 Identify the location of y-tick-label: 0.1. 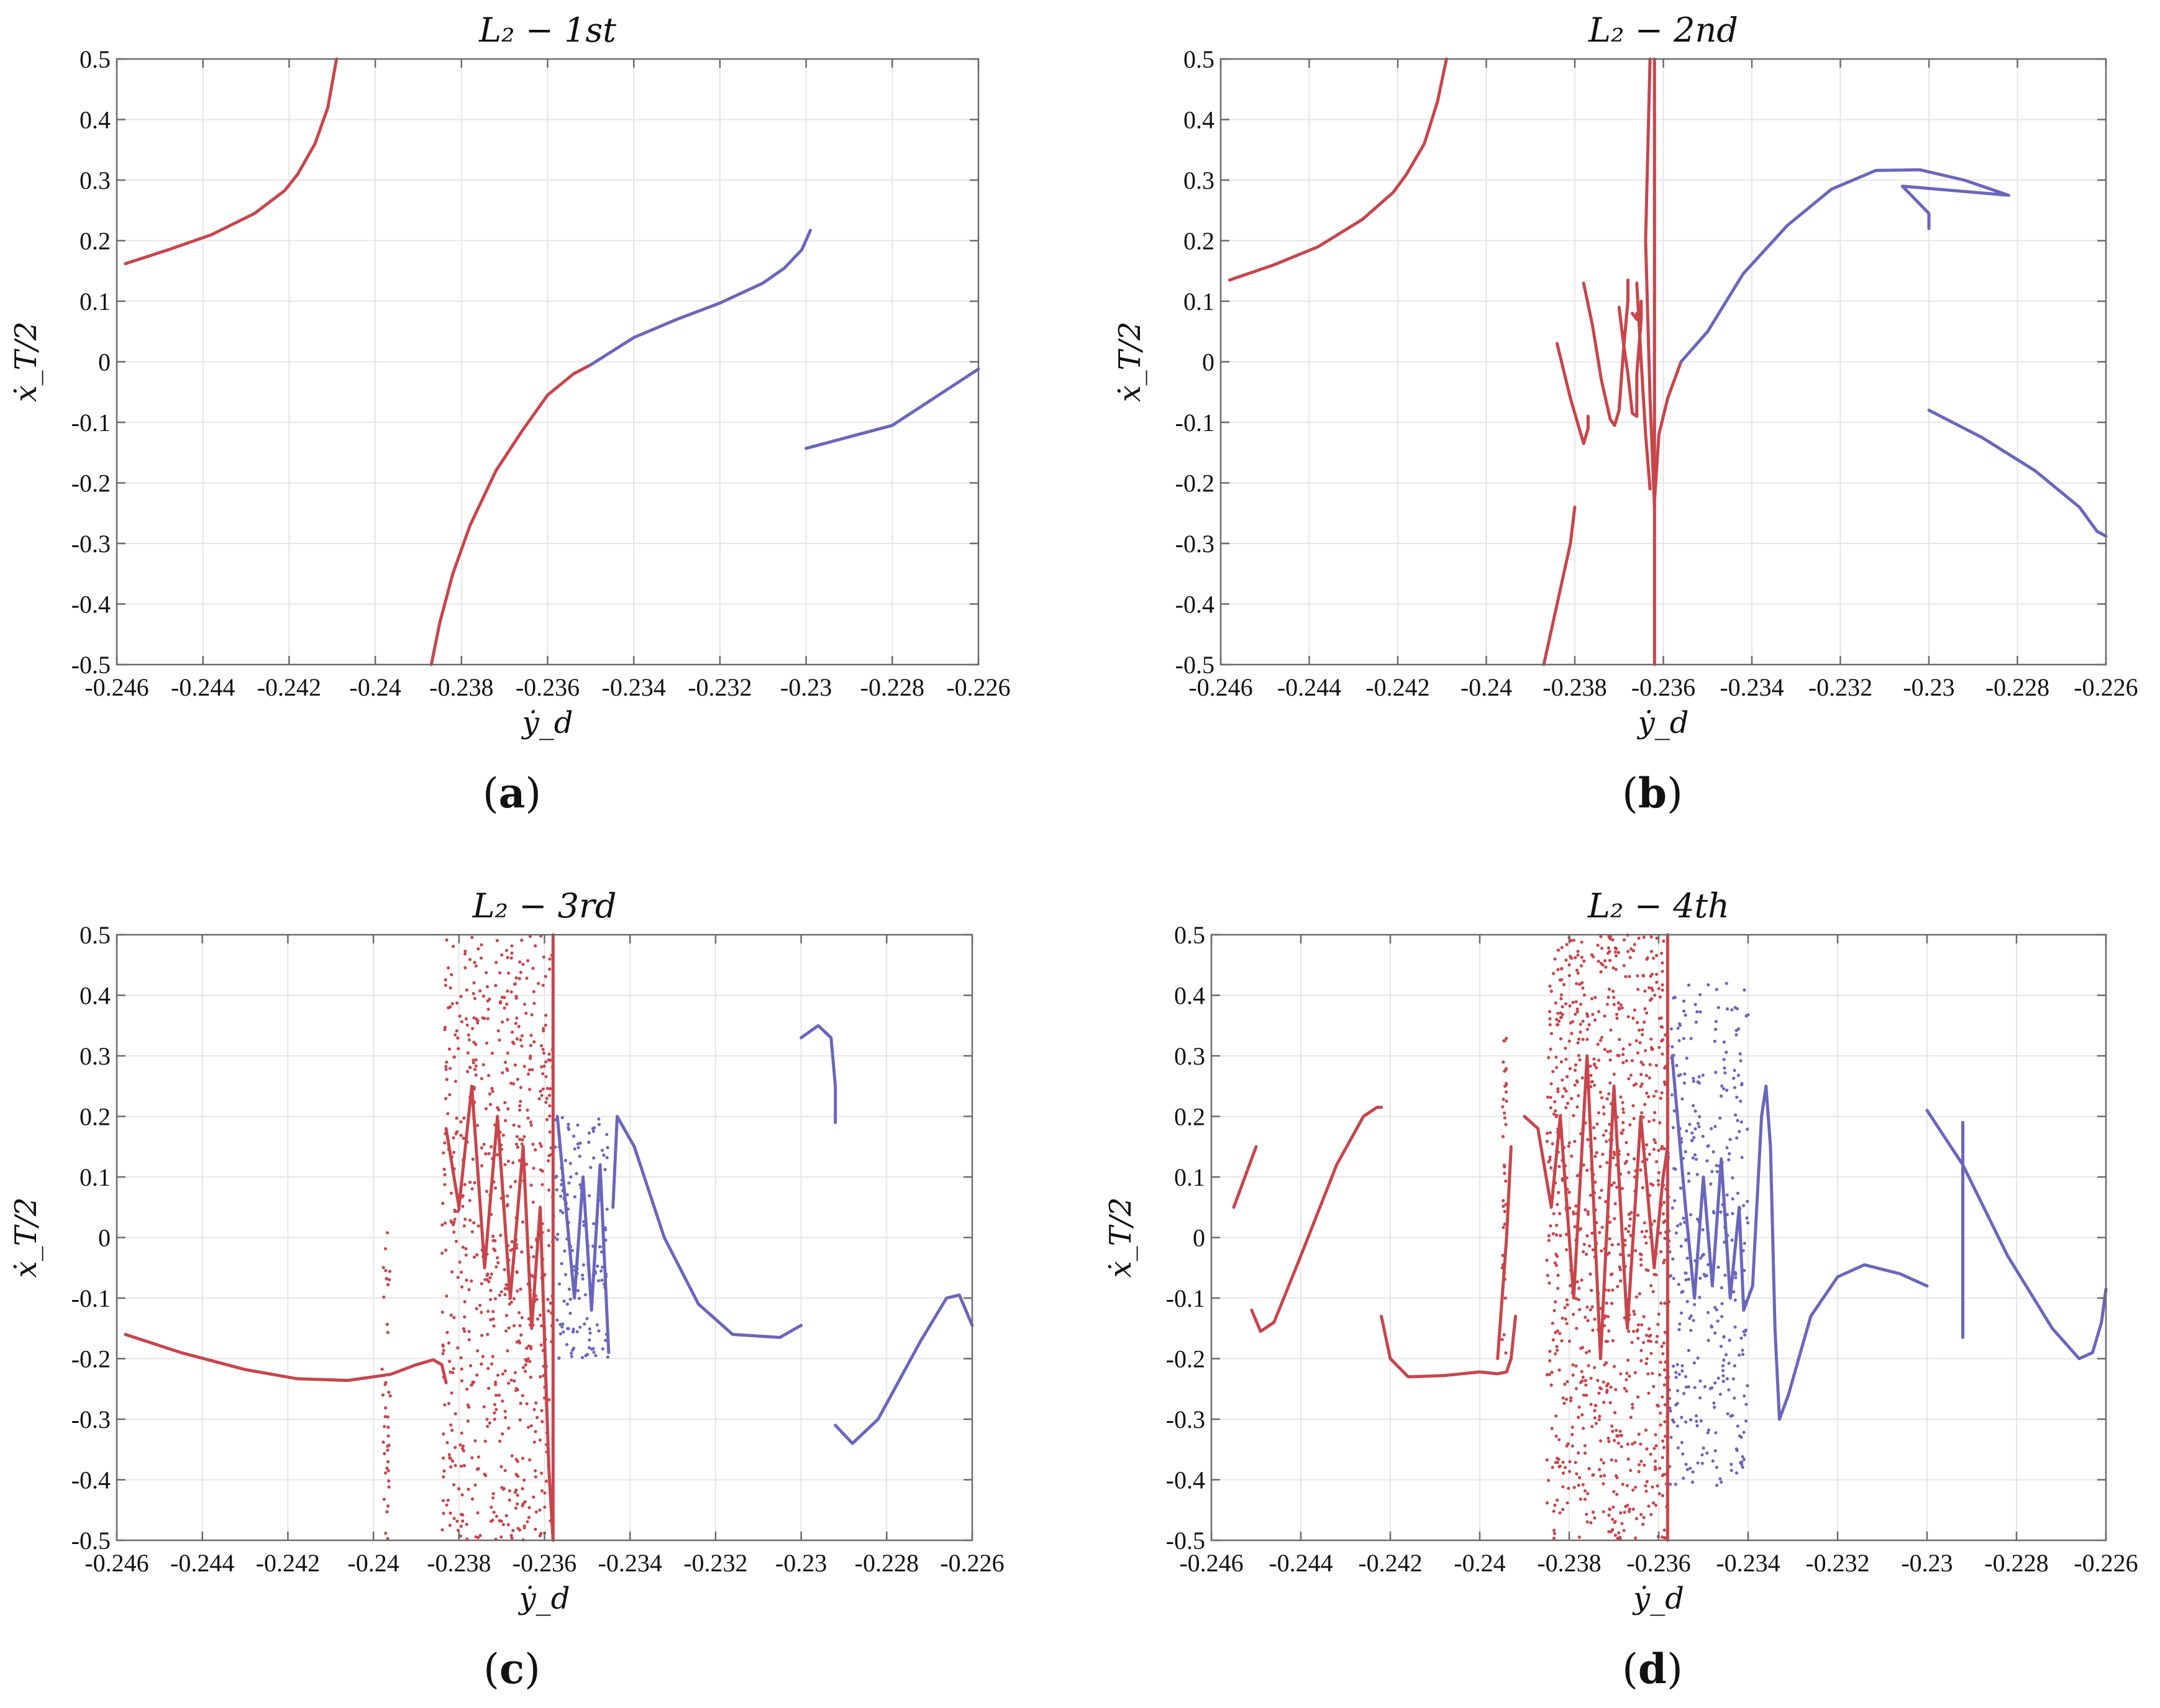
(1189, 1177).